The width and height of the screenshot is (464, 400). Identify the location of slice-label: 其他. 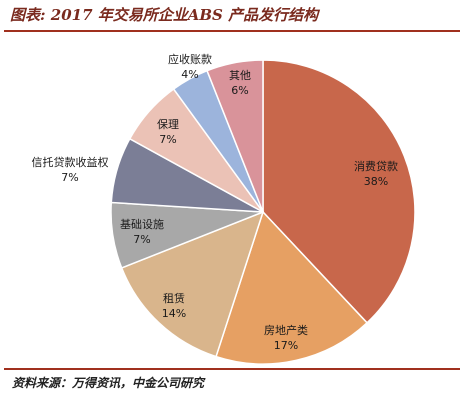
(240, 75).